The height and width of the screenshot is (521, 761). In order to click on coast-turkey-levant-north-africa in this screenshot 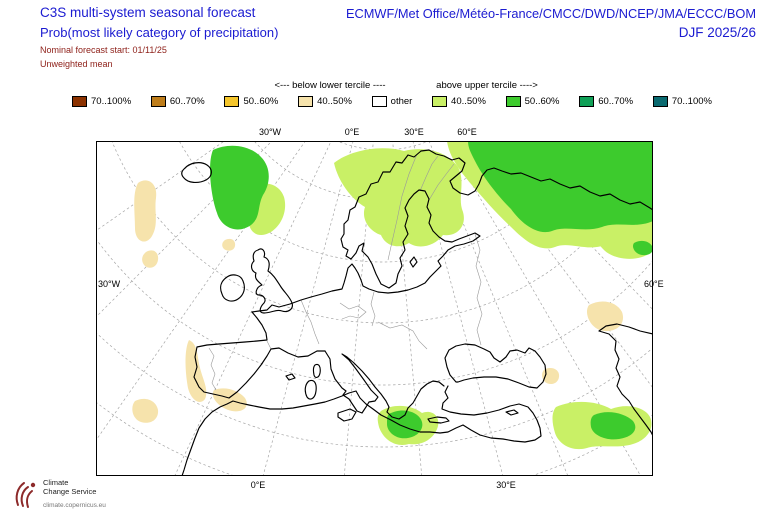, I will do `click(361, 430)`.